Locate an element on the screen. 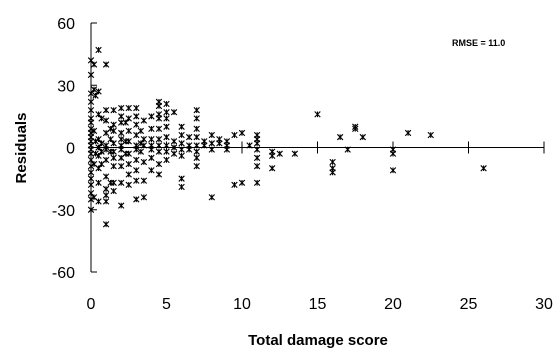 The width and height of the screenshot is (560, 354). x-tick-label: 30 is located at coordinates (544, 304).